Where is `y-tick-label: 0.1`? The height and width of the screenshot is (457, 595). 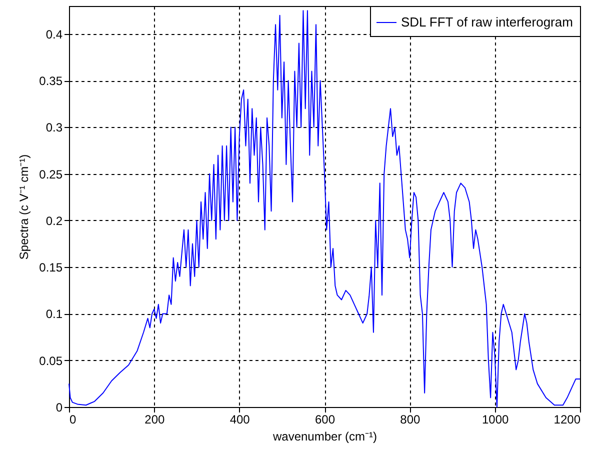 y-tick-label: 0.1 is located at coordinates (54, 314).